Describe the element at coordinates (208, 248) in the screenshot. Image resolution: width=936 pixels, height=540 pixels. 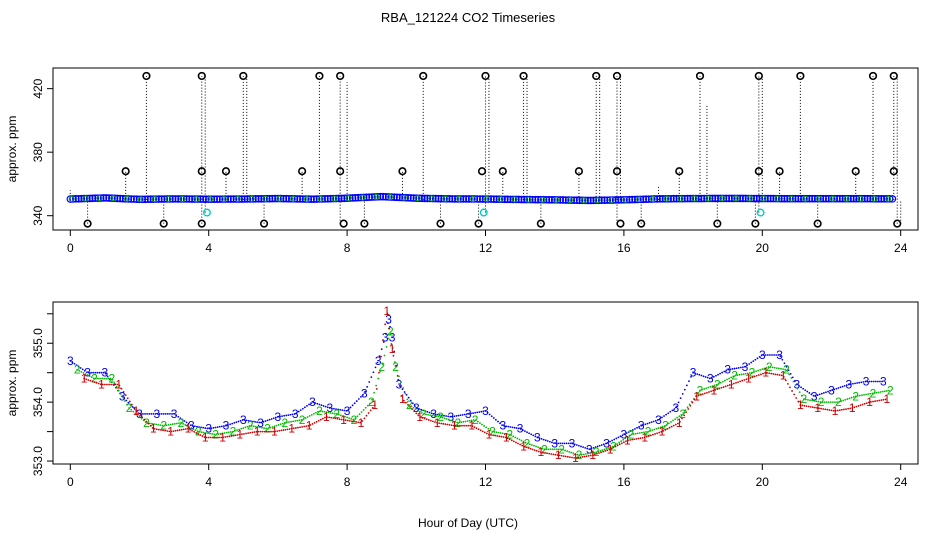
I see `top-x-tick-label: 4` at that location.